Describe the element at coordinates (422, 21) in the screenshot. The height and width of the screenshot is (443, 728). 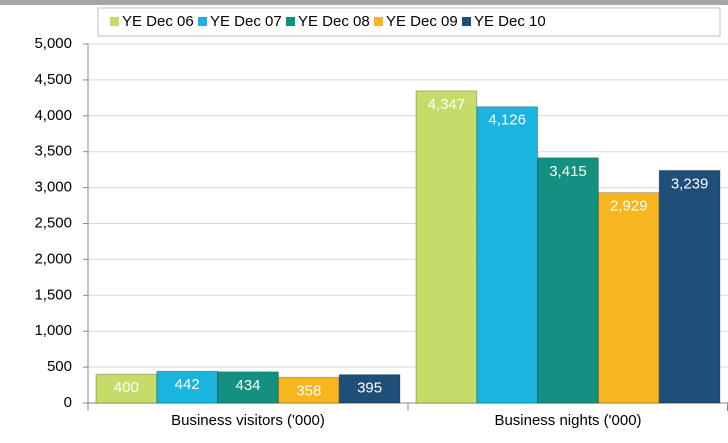
I see `legend-label: YE Dec 09` at that location.